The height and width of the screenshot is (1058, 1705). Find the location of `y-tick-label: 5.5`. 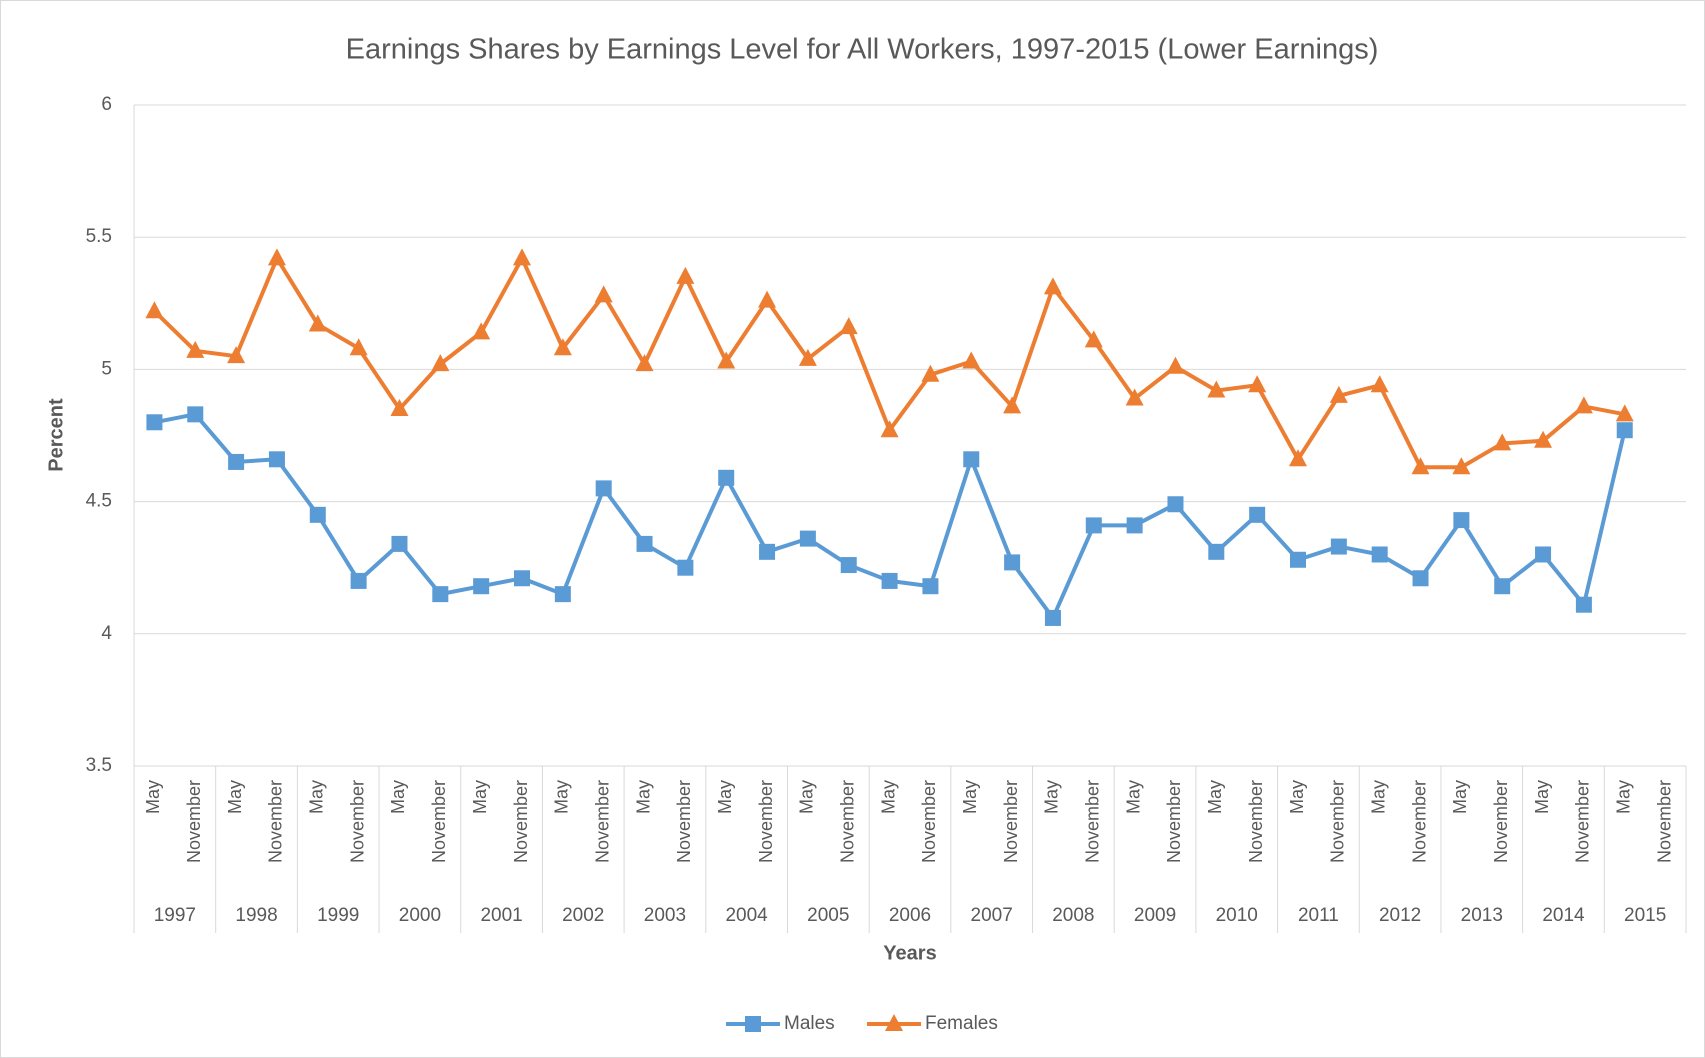

y-tick-label: 5.5 is located at coordinates (99, 236).